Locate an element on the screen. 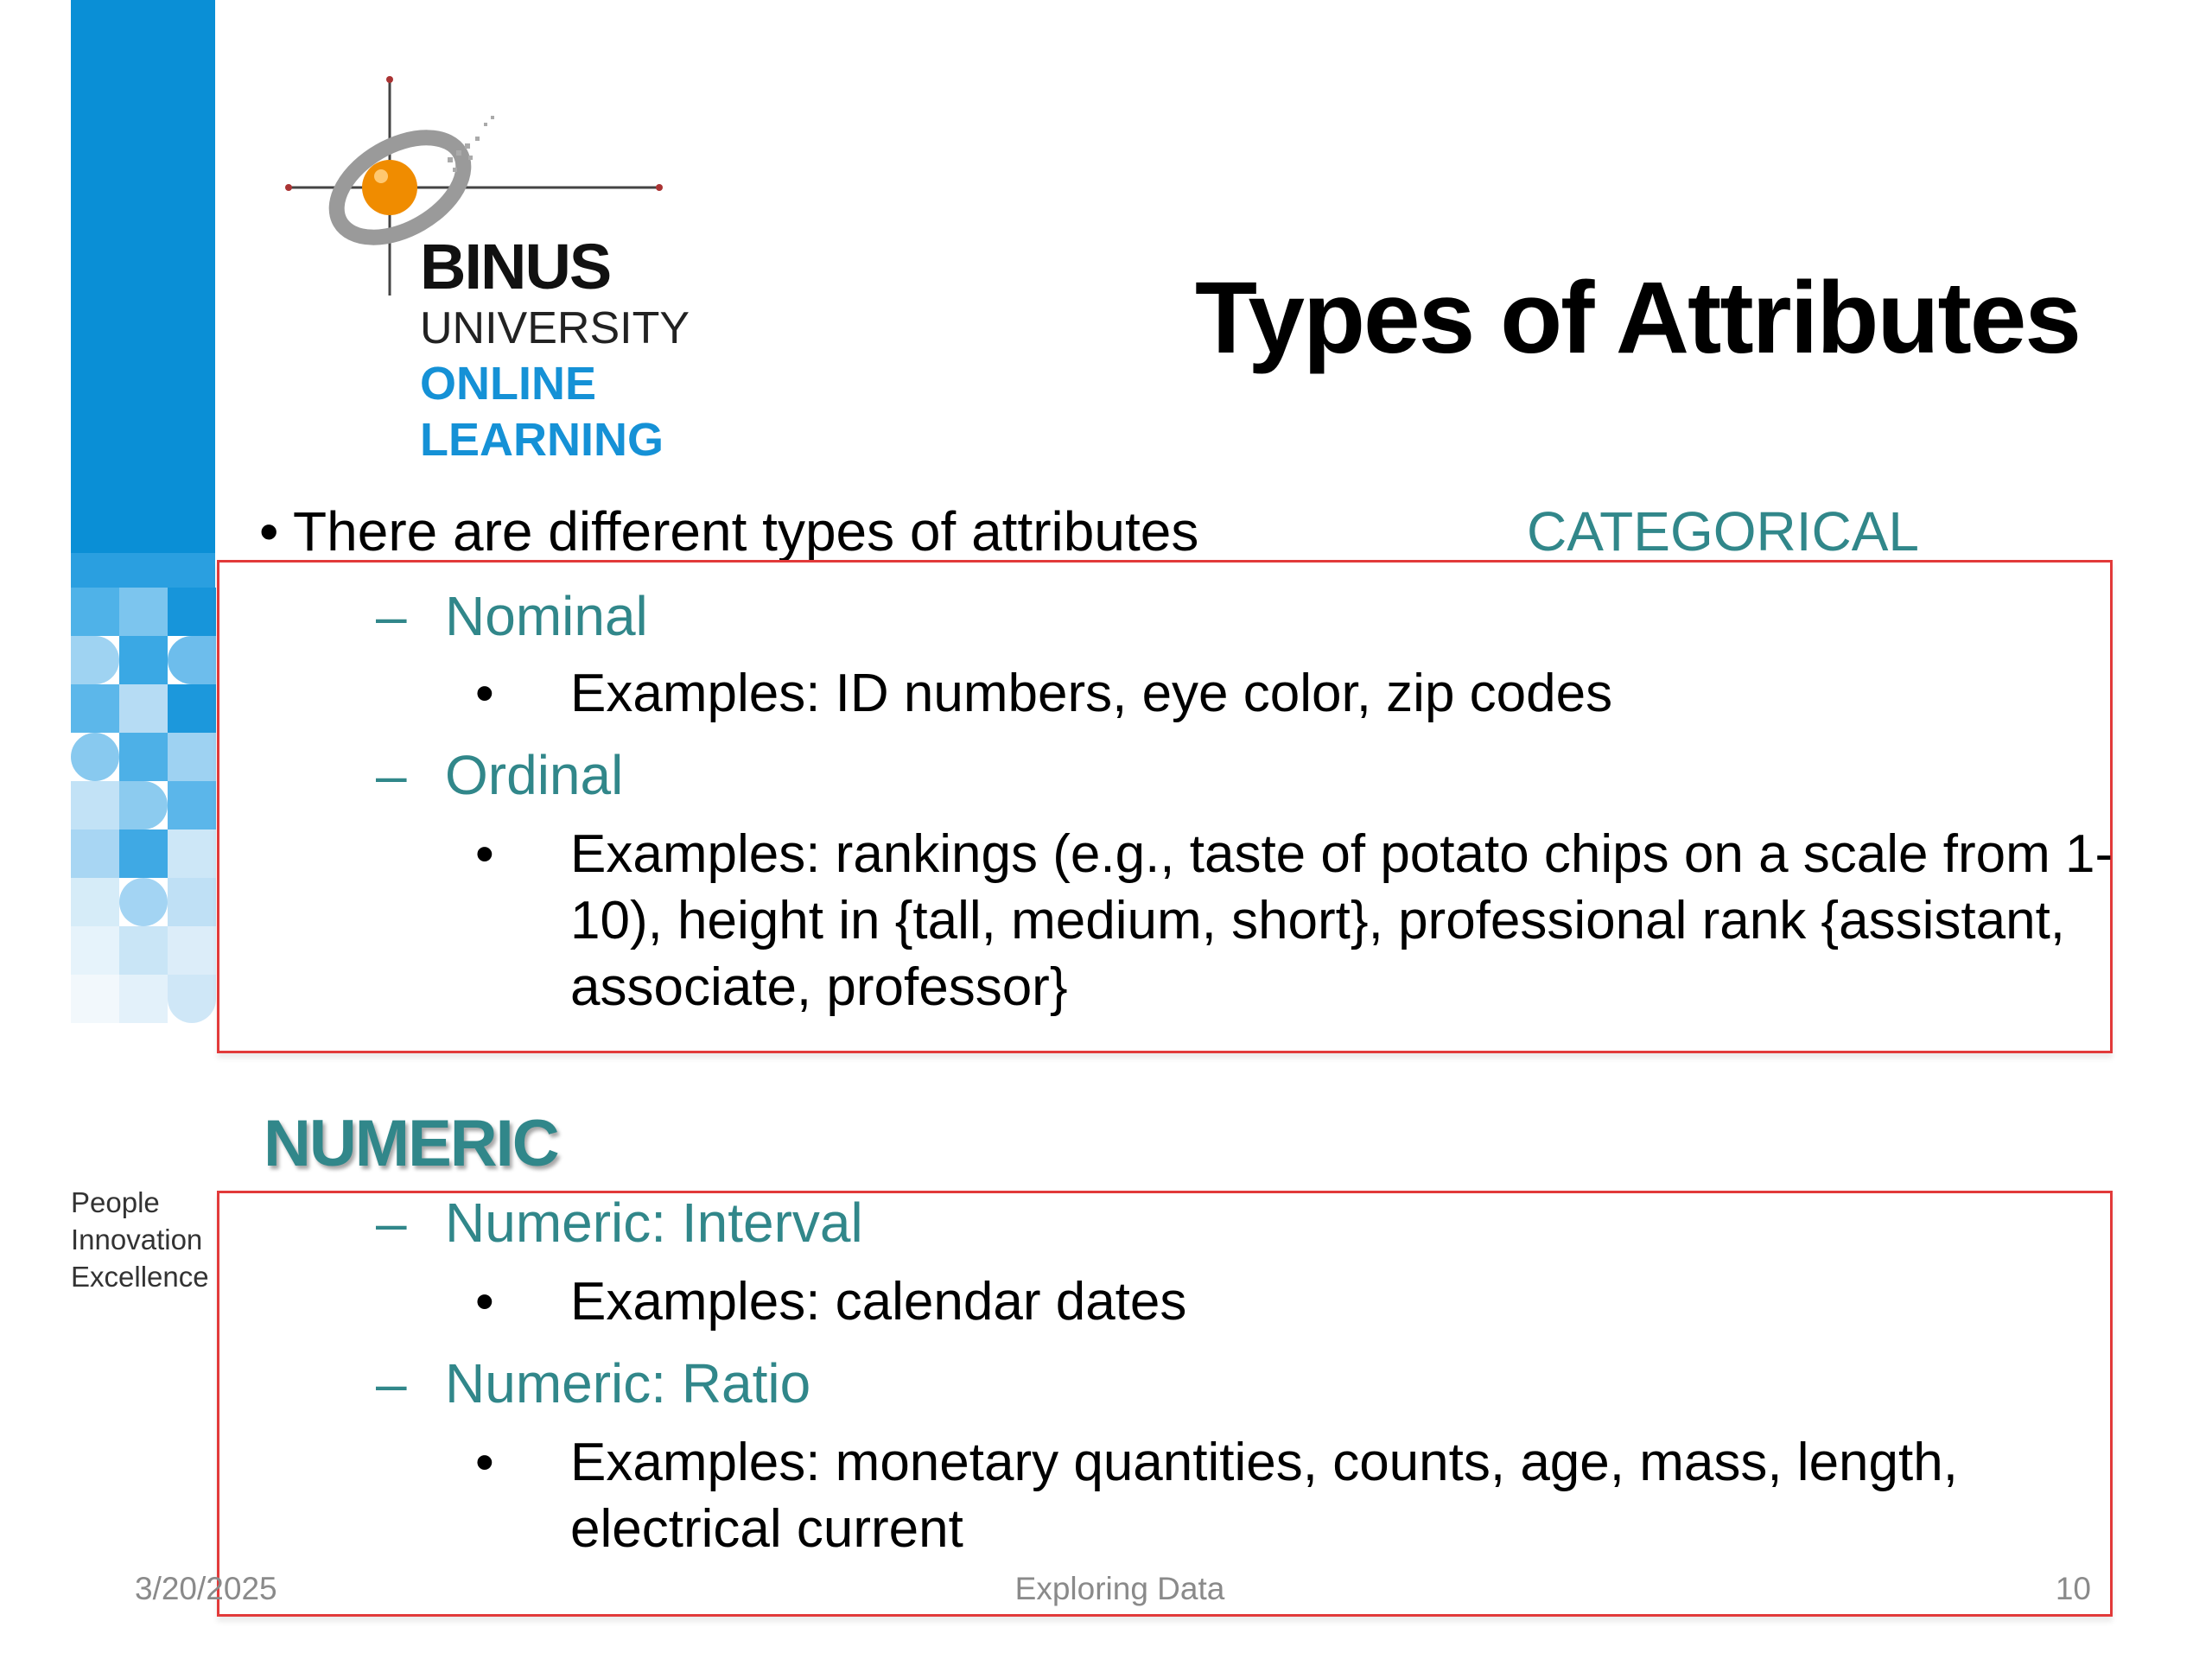 This screenshot has width=2212, height=1659. attribute-type-name: Numeric: Ratio is located at coordinates (628, 1383).